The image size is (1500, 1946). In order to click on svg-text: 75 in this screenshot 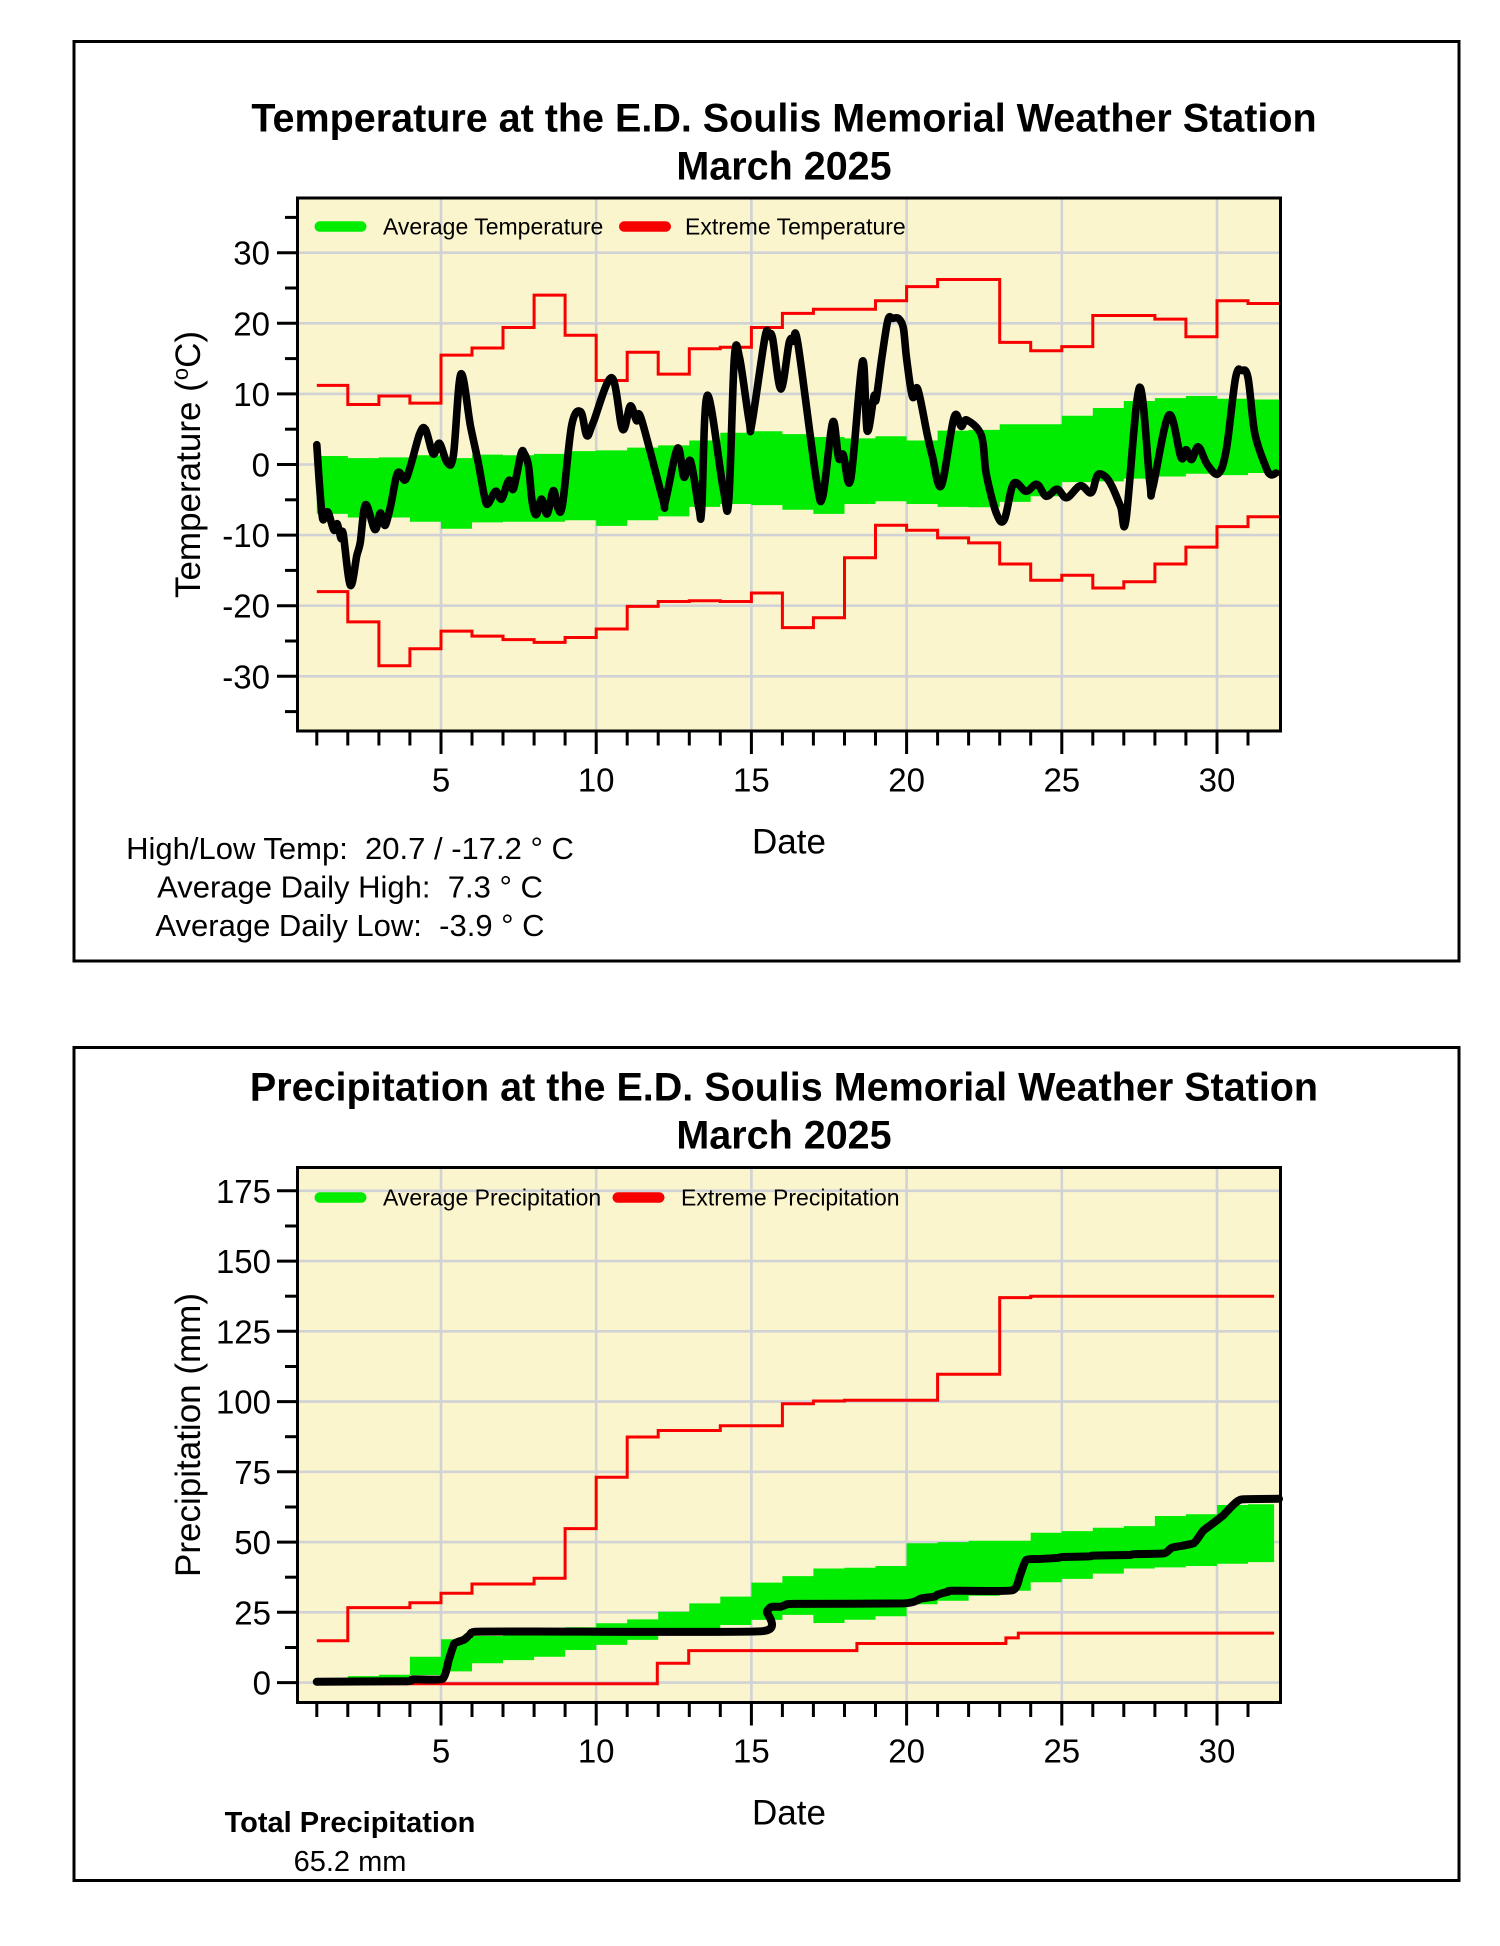, I will do `click(252, 1472)`.